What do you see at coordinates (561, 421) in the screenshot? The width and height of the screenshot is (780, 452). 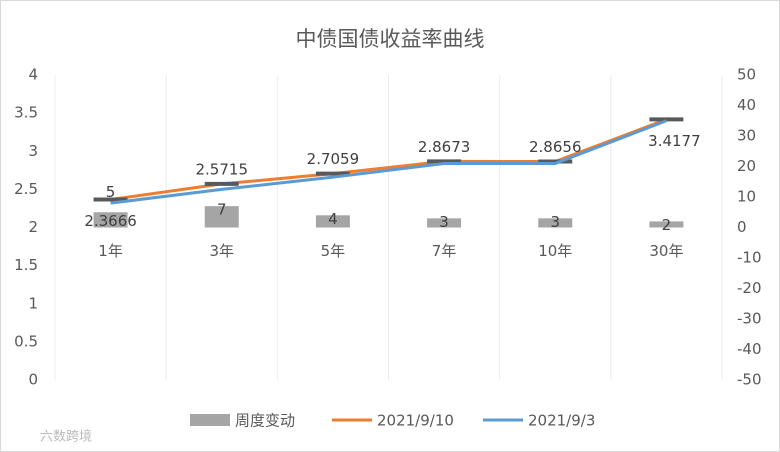 I see `legend-label: 2021/9/3` at bounding box center [561, 421].